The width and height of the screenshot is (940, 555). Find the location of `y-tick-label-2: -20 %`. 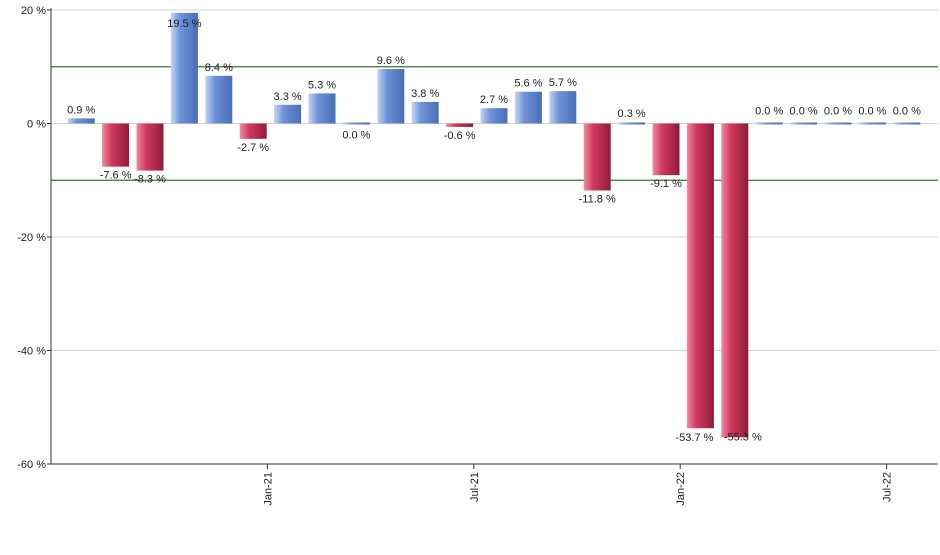

y-tick-label-2: -20 % is located at coordinates (31, 238).